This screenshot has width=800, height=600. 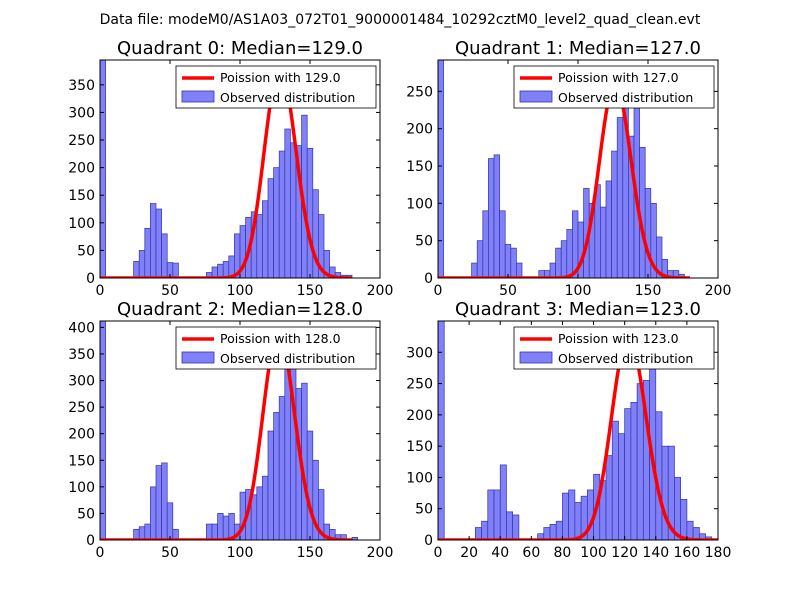 What do you see at coordinates (578, 48) in the screenshot?
I see `panel-title: Quadrant 1: Median=127.0` at bounding box center [578, 48].